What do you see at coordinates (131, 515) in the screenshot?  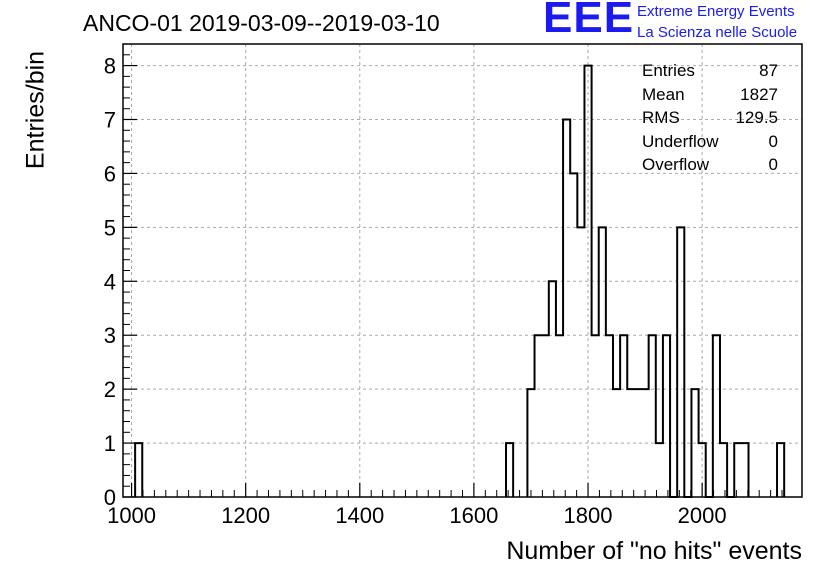 I see `x-tick-label: 1000` at bounding box center [131, 515].